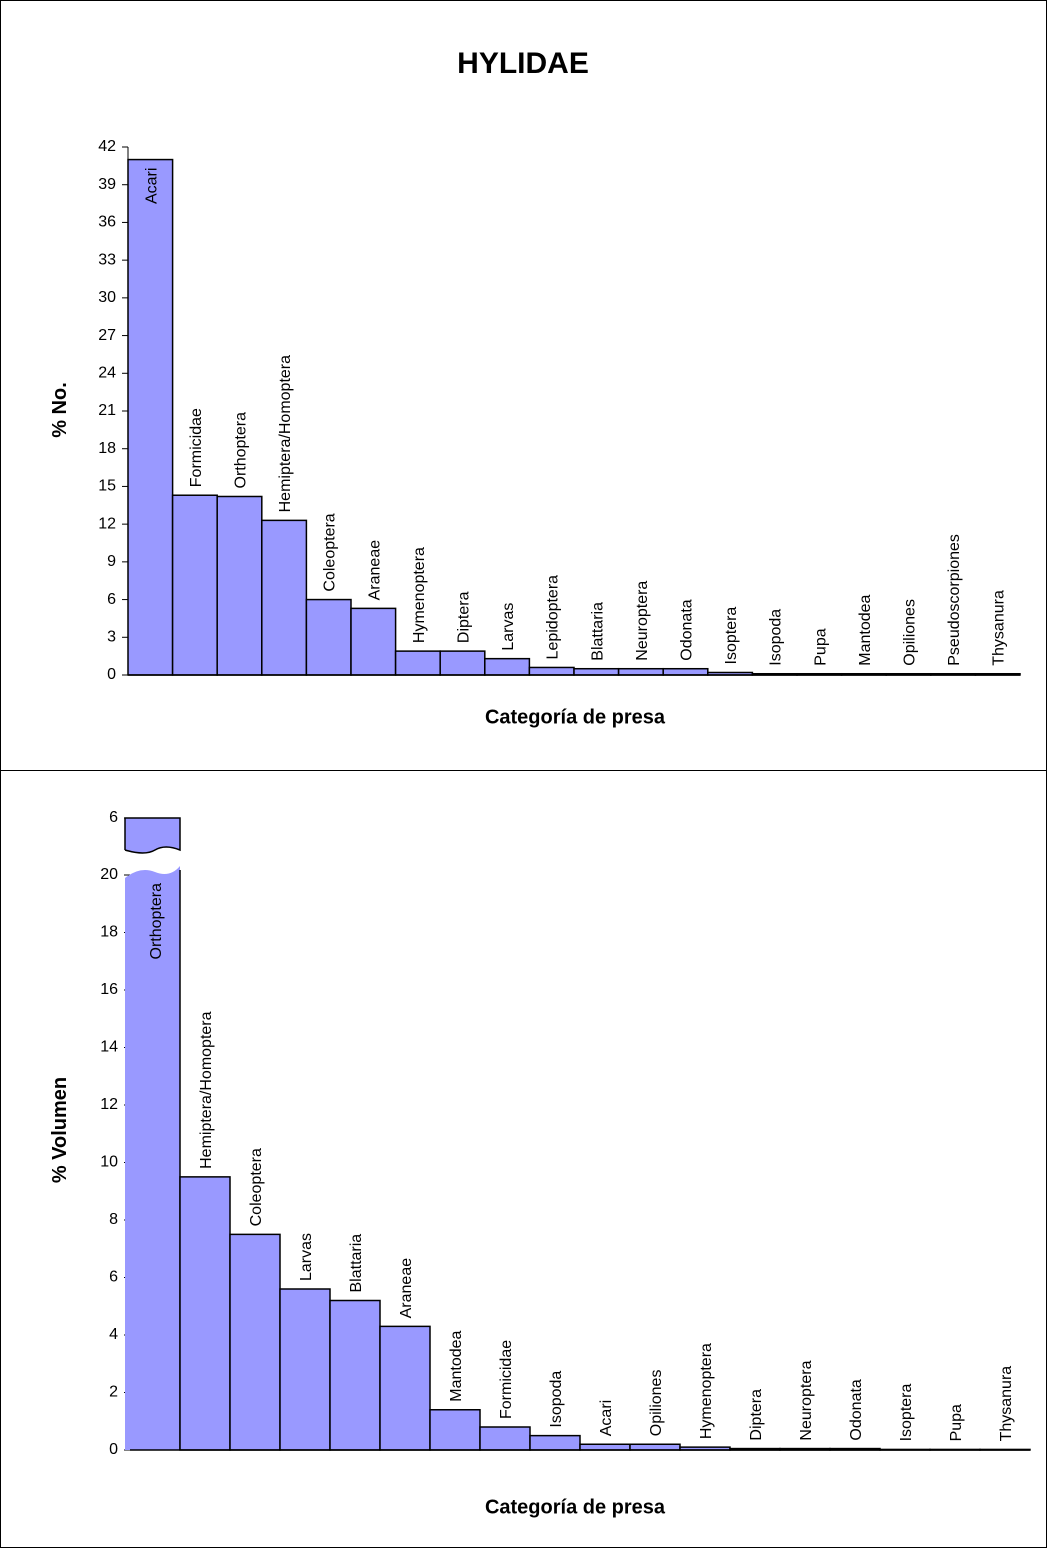 The image size is (1047, 1548). Describe the element at coordinates (111, 637) in the screenshot. I see `y-tick-label: 3` at that location.